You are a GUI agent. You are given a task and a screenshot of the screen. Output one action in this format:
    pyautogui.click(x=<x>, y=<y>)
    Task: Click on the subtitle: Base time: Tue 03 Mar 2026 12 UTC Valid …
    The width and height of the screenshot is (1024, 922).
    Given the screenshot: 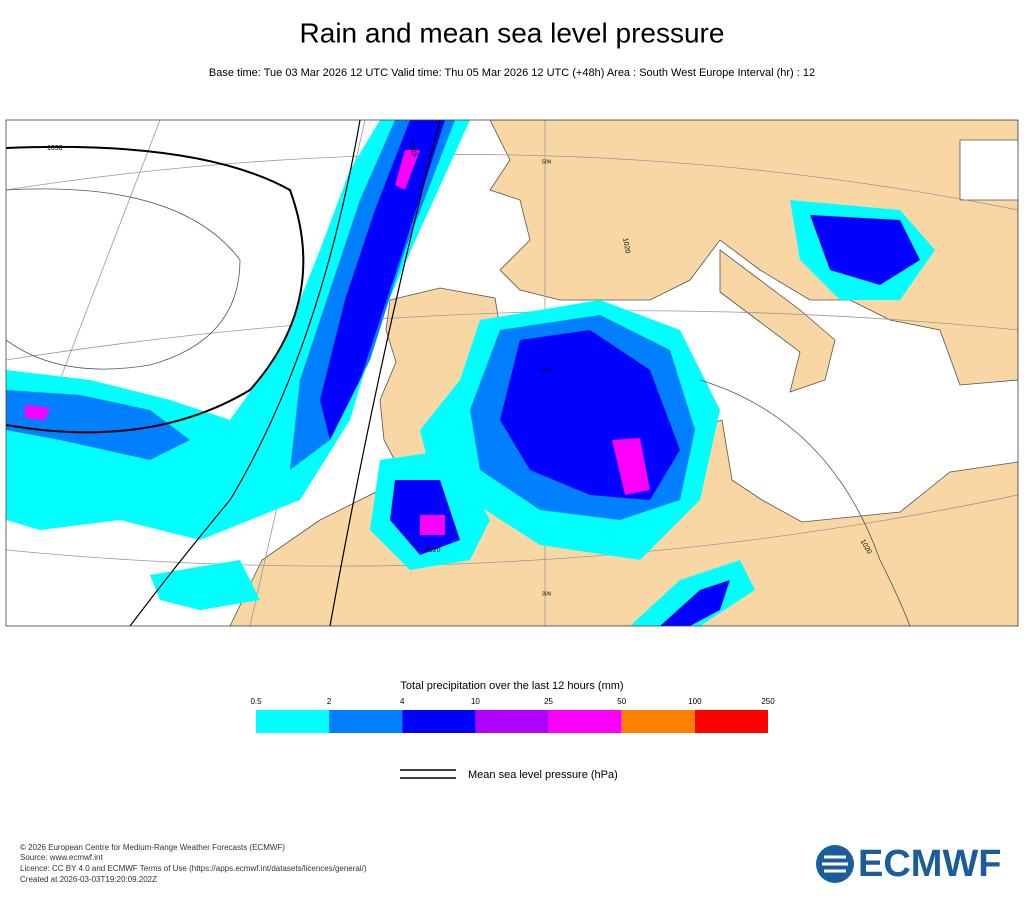 What is the action you would take?
    pyautogui.click(x=512, y=73)
    